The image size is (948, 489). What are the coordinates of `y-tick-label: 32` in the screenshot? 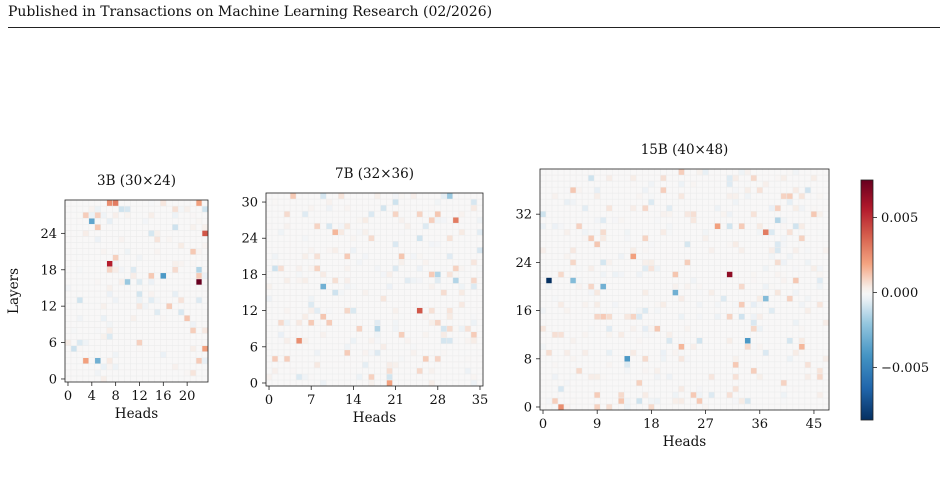 It's located at (523, 215).